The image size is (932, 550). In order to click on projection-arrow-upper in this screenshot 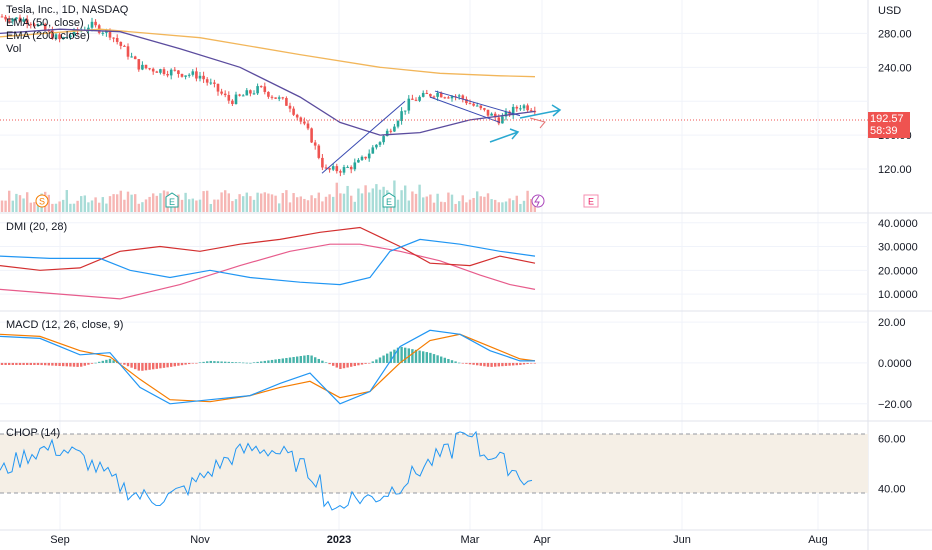, I will do `click(540, 111)`.